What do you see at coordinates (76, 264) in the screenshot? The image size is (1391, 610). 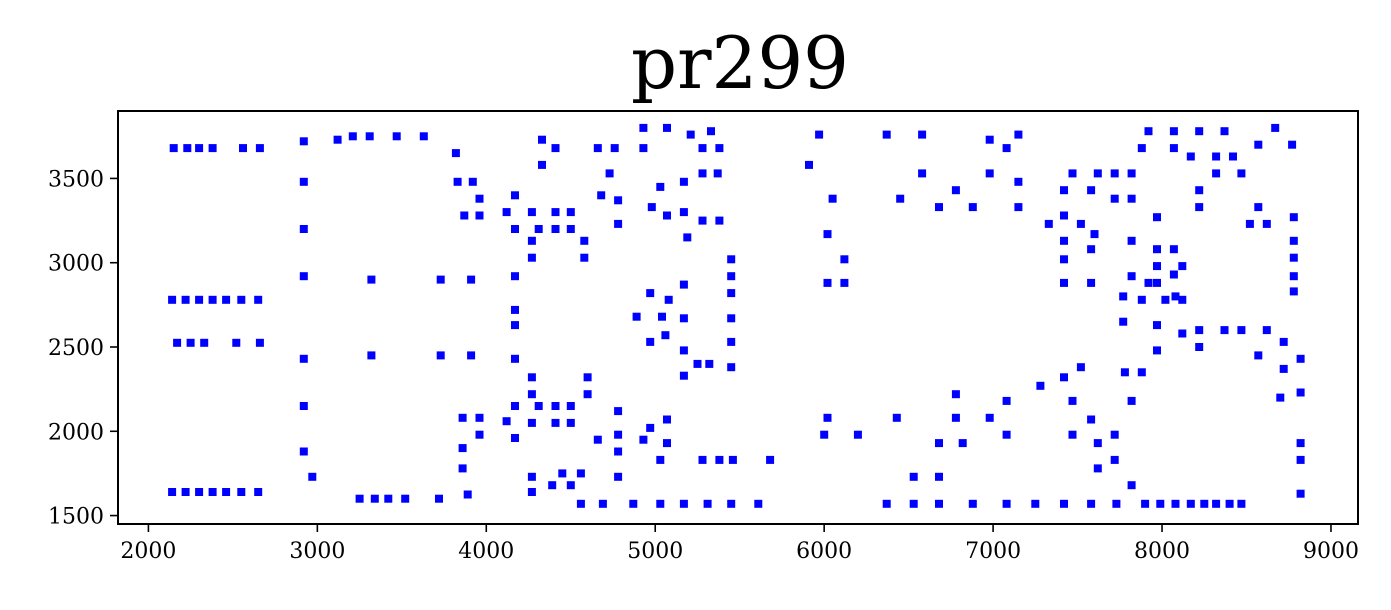 I see `y-tick-label: 3000` at bounding box center [76, 264].